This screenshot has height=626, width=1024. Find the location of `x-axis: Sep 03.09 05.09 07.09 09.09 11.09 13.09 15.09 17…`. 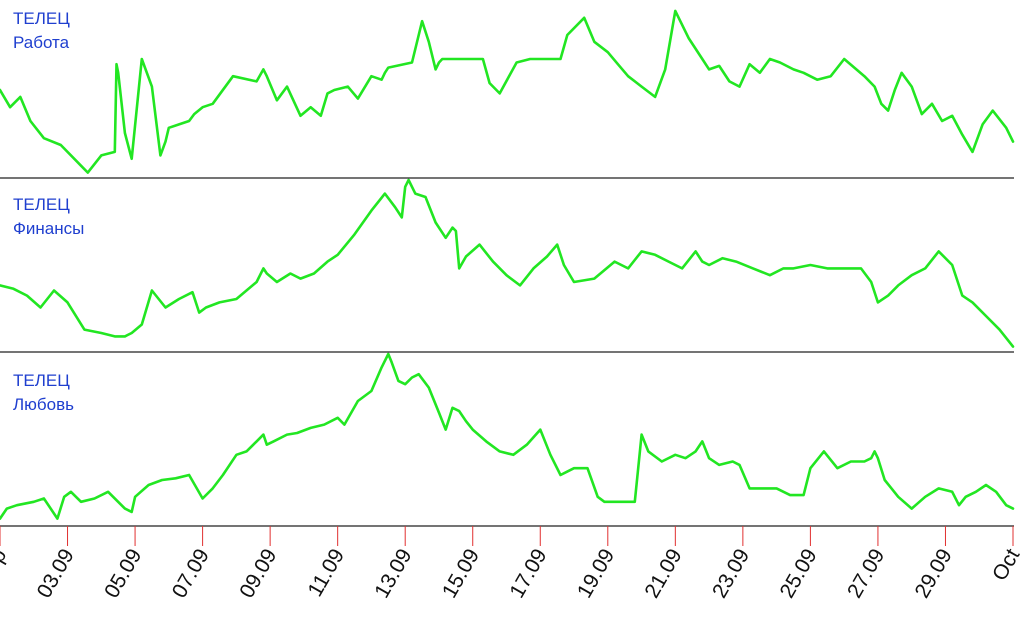

x-axis: Sep 03.09 05.09 07.09 09.09 11.09 13.09 15.09 17… is located at coordinates (512, 563).